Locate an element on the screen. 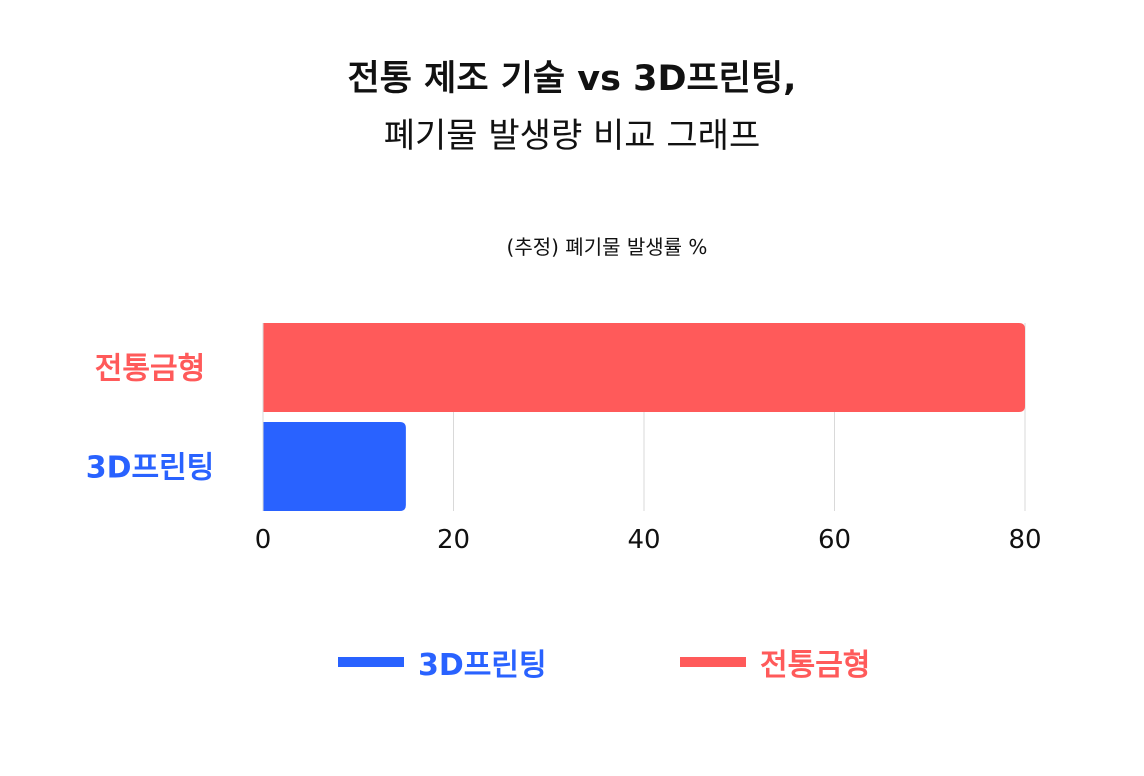 The height and width of the screenshot is (776, 1144). legend-item-3d-printing: 3D프린팅 is located at coordinates (442, 662).